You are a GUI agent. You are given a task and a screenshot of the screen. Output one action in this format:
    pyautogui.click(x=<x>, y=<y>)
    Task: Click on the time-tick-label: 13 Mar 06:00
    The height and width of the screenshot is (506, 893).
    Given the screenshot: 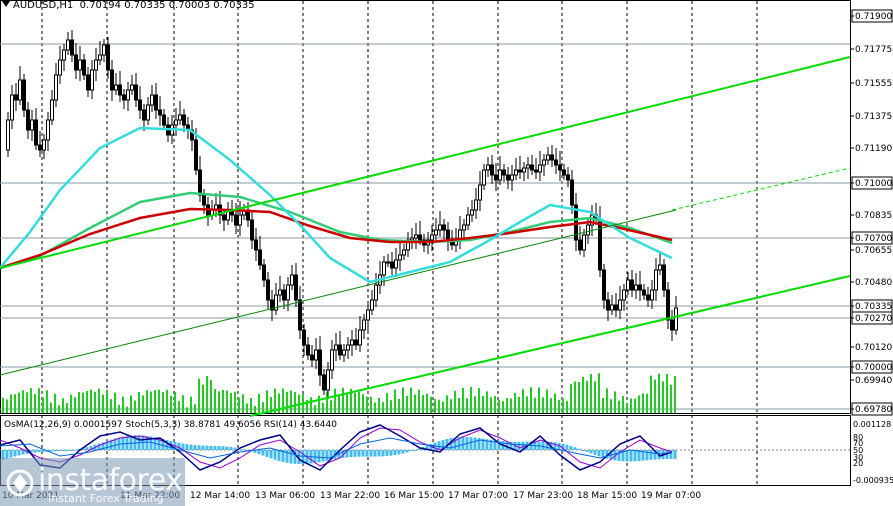 What is the action you would take?
    pyautogui.click(x=285, y=496)
    